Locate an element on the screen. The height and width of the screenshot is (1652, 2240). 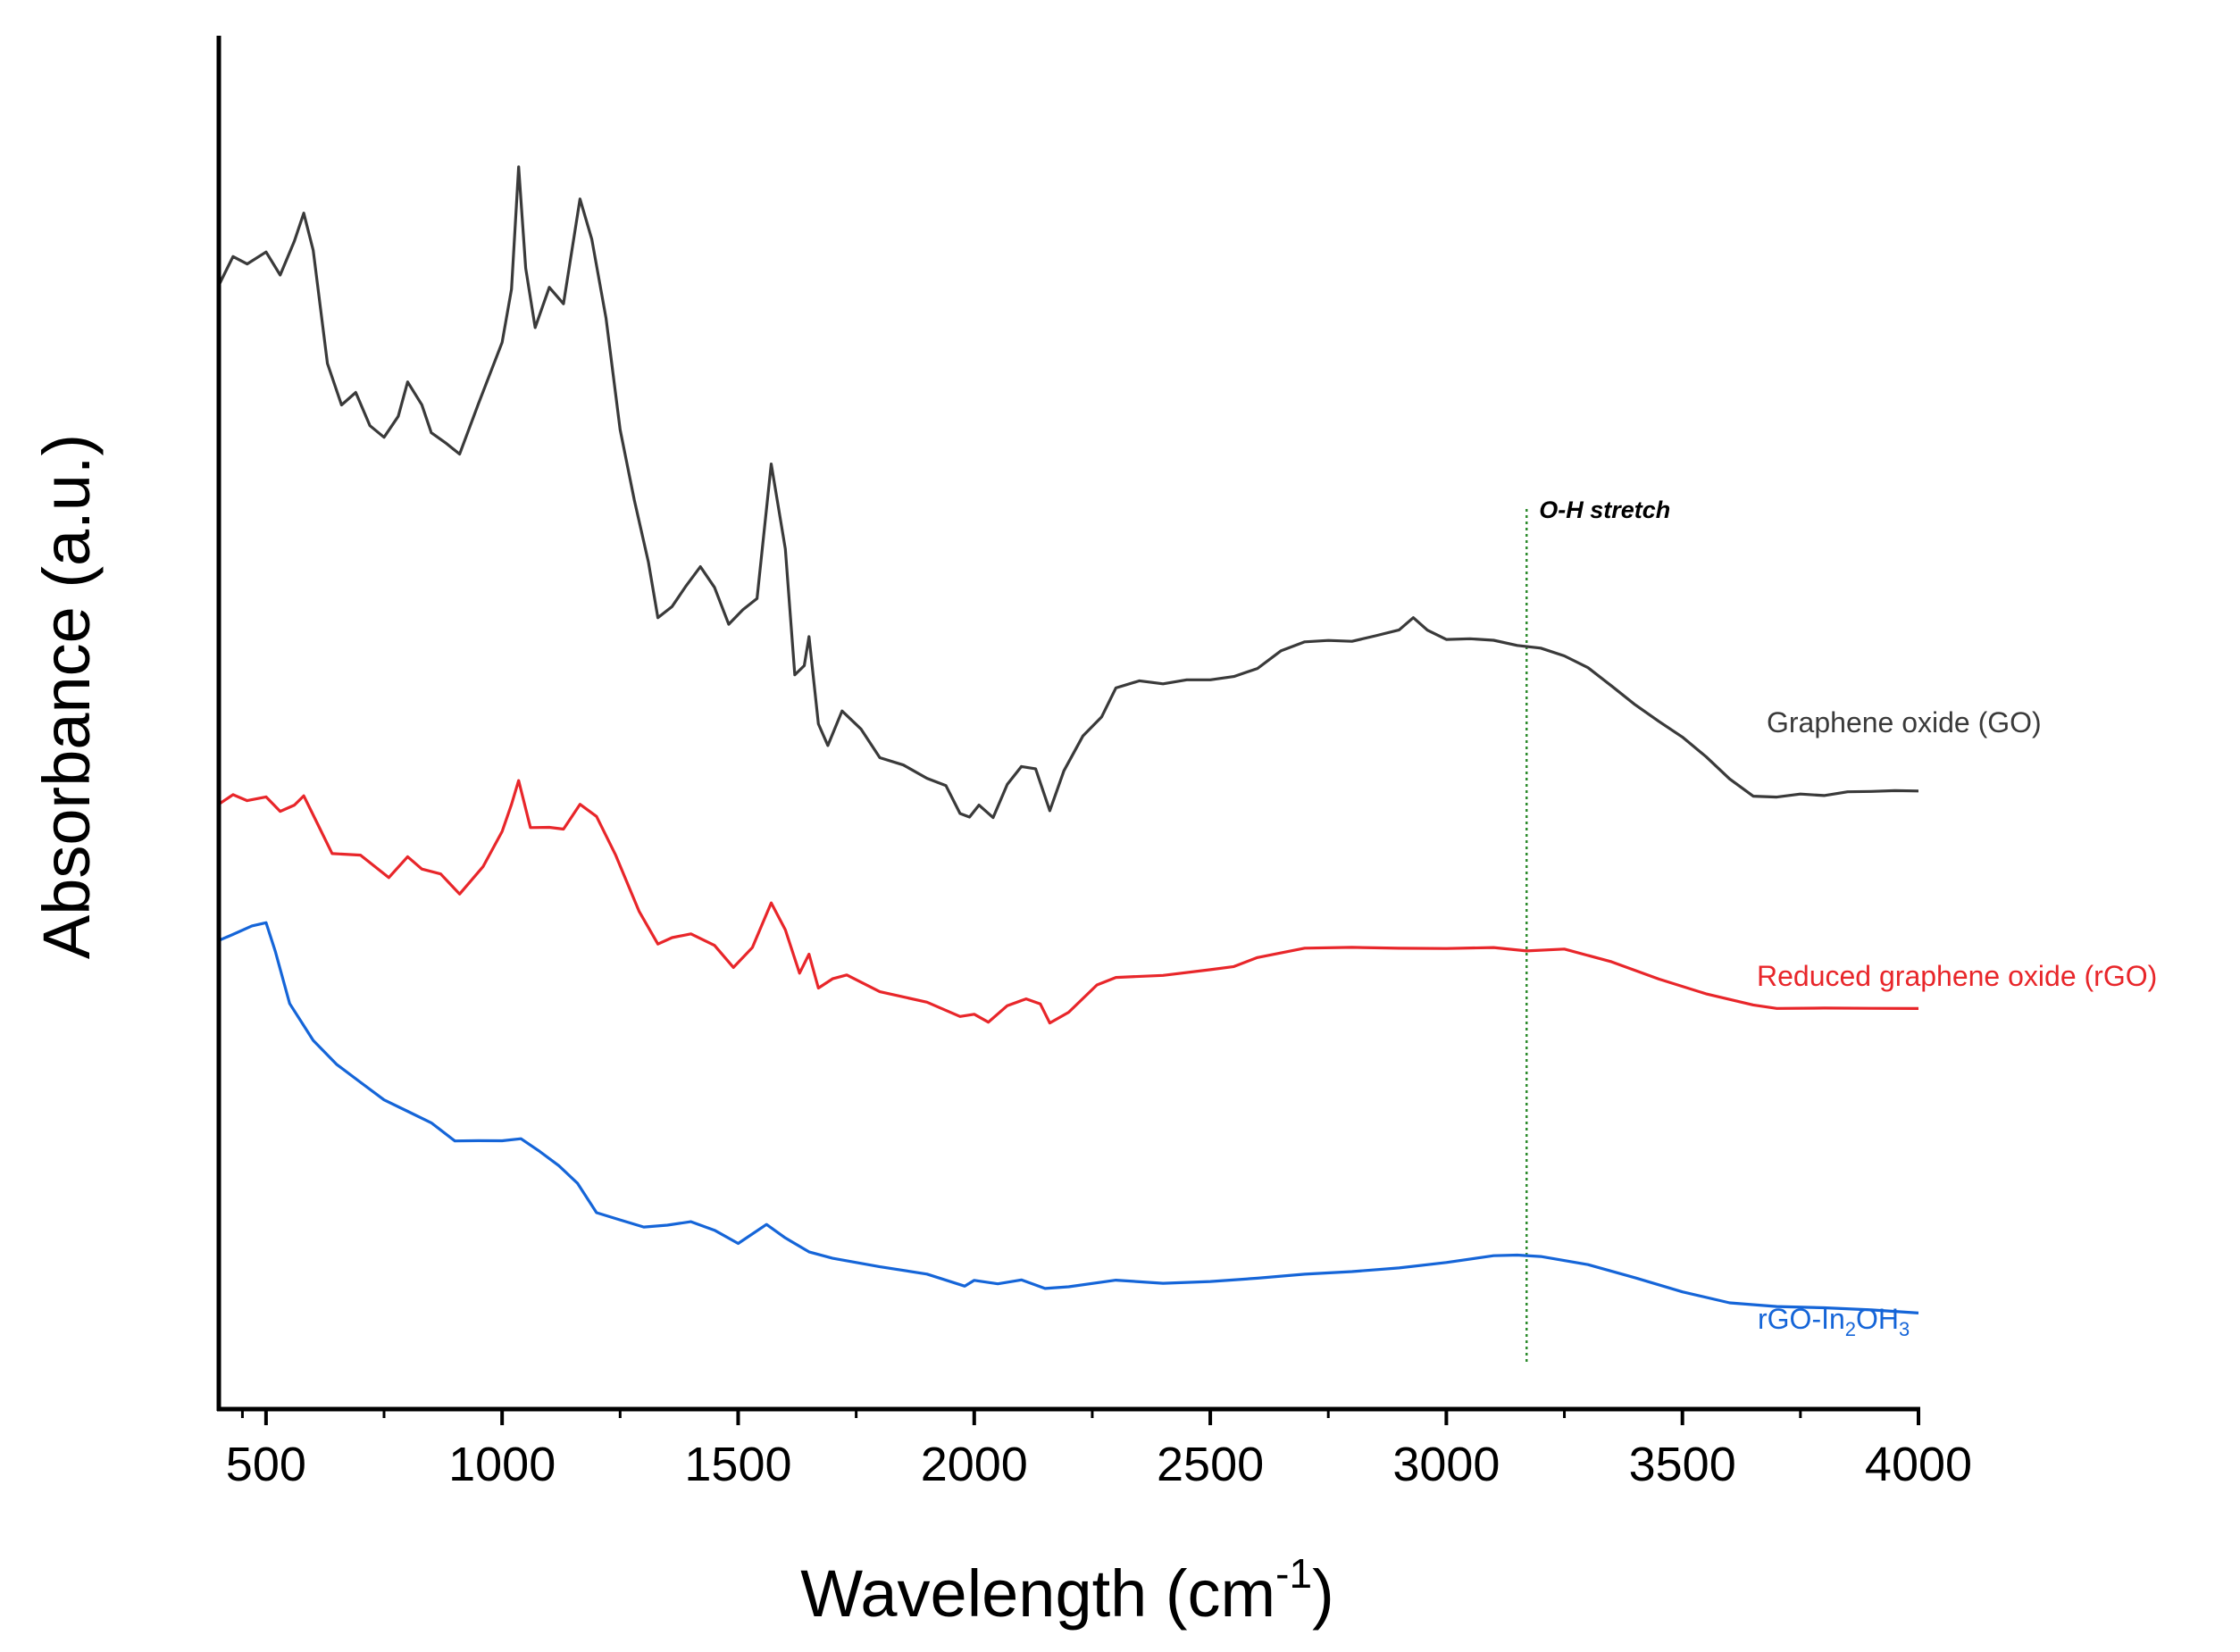
x-ticks: 500 1000 1500 2000 2500 3000 3500 4000 is located at coordinates (1099, 1450).